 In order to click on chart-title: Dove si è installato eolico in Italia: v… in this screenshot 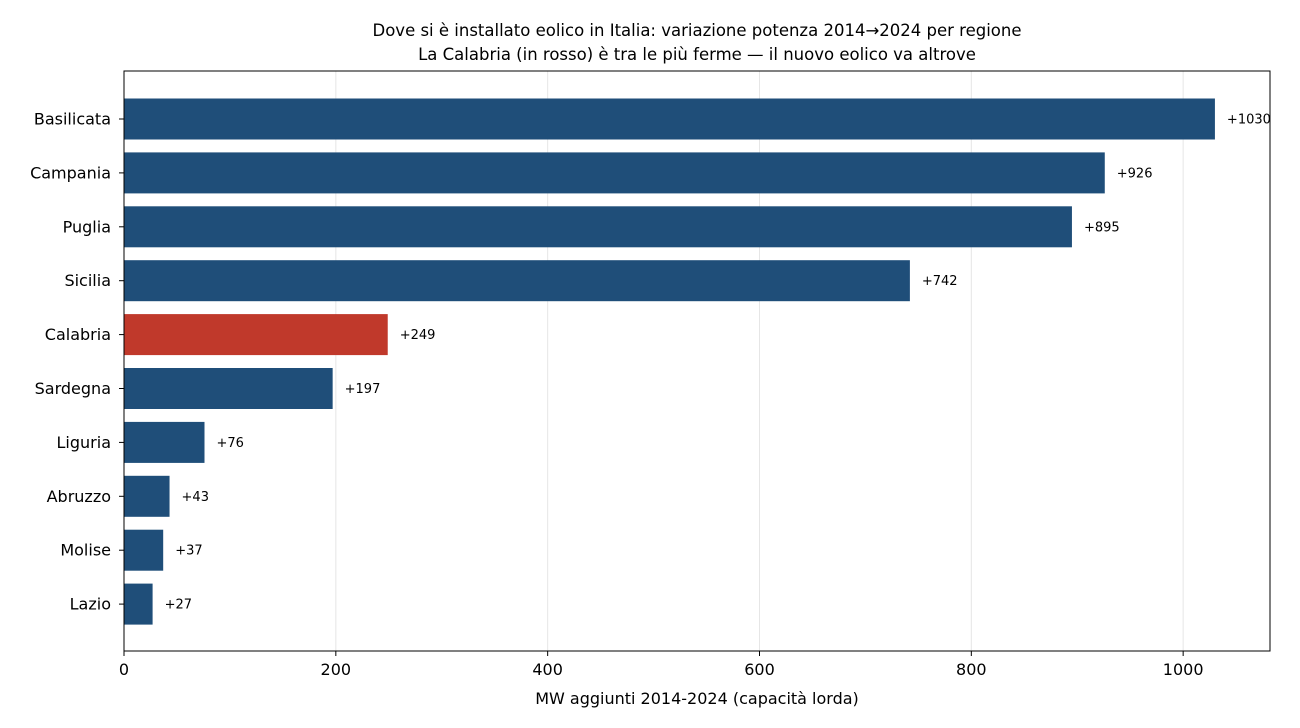, I will do `click(697, 30)`.